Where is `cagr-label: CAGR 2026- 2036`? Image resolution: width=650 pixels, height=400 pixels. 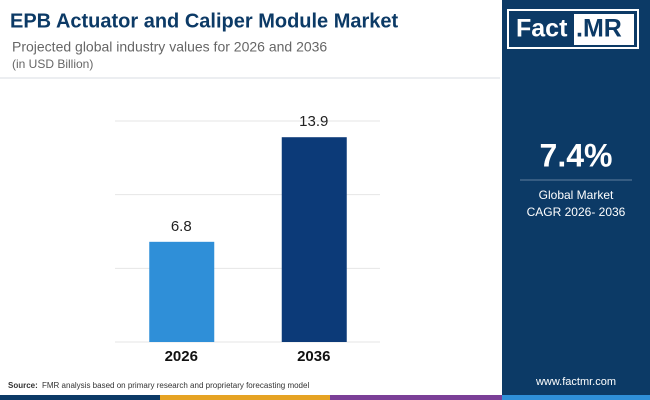 cagr-label: CAGR 2026- 2036 is located at coordinates (576, 212).